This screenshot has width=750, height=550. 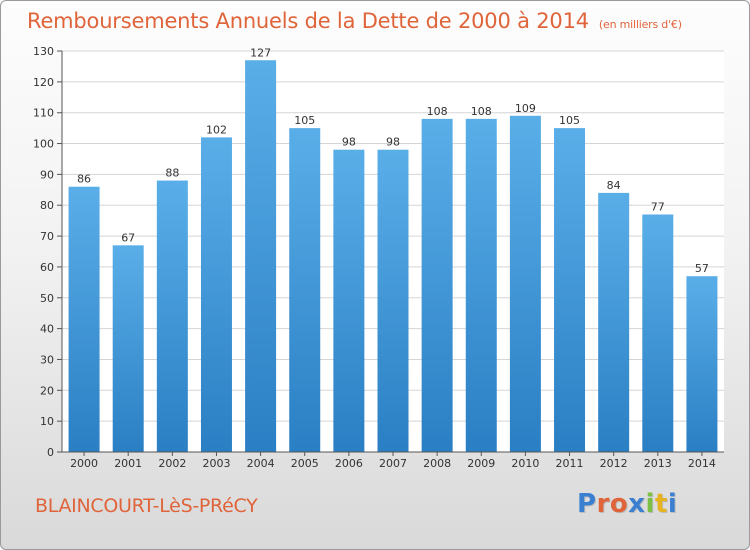 What do you see at coordinates (84, 179) in the screenshot?
I see `data-label: 86` at bounding box center [84, 179].